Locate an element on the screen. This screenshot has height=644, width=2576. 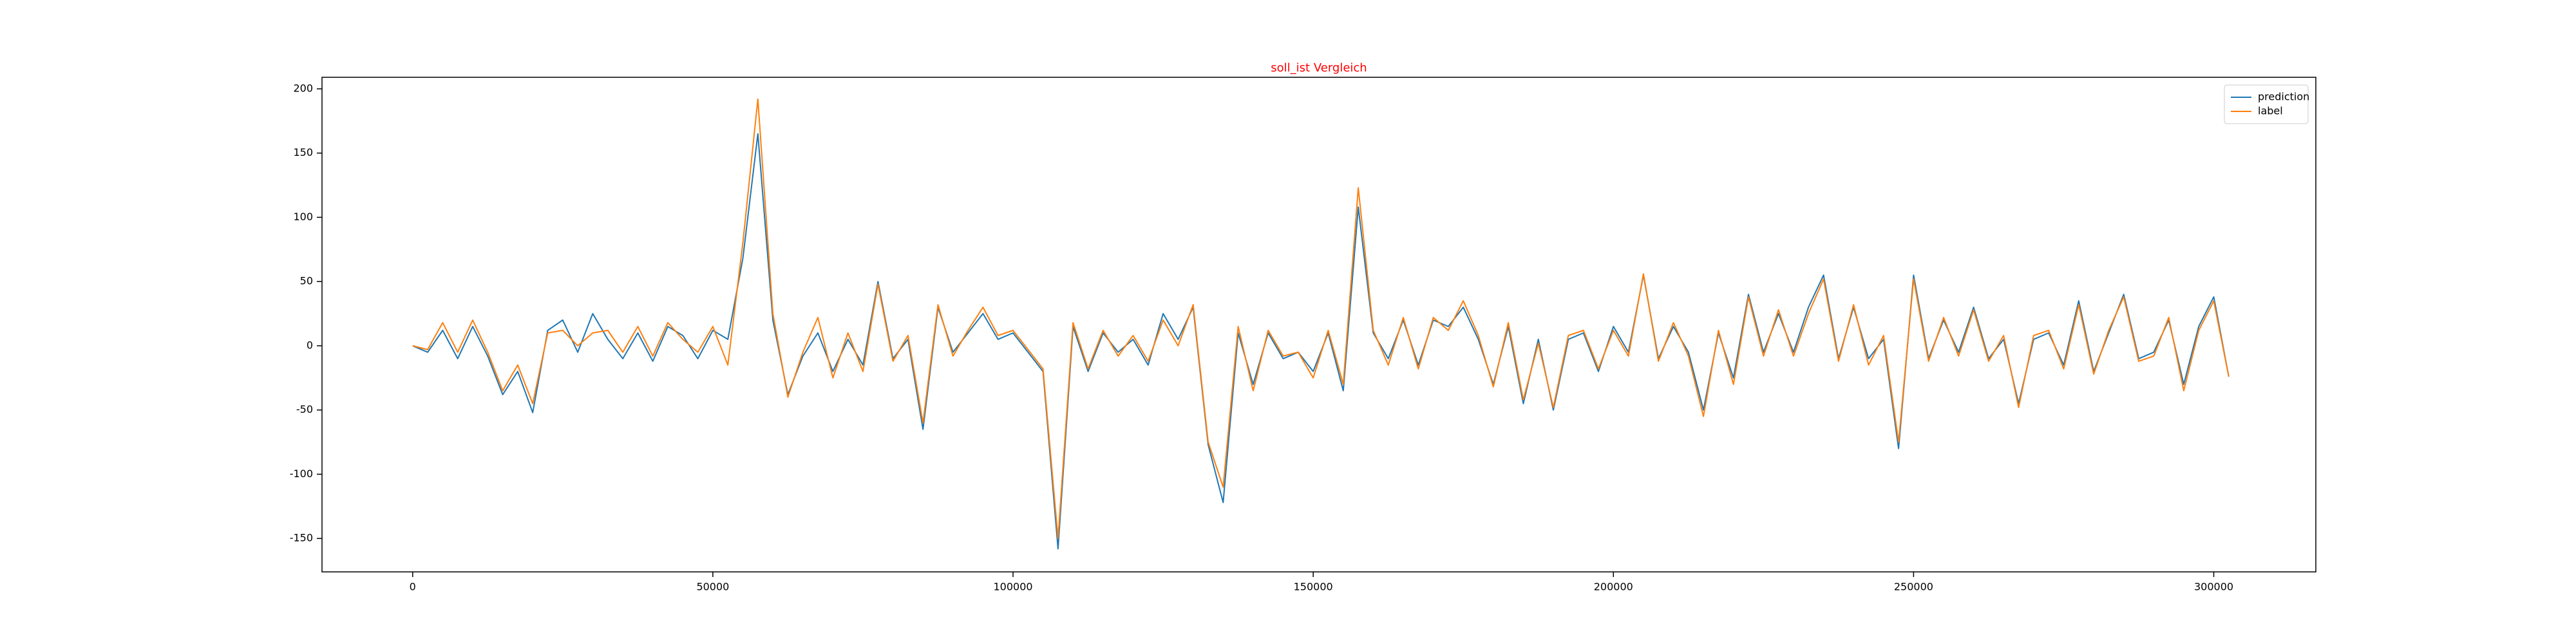
x-tick-label: 50000 is located at coordinates (713, 587).